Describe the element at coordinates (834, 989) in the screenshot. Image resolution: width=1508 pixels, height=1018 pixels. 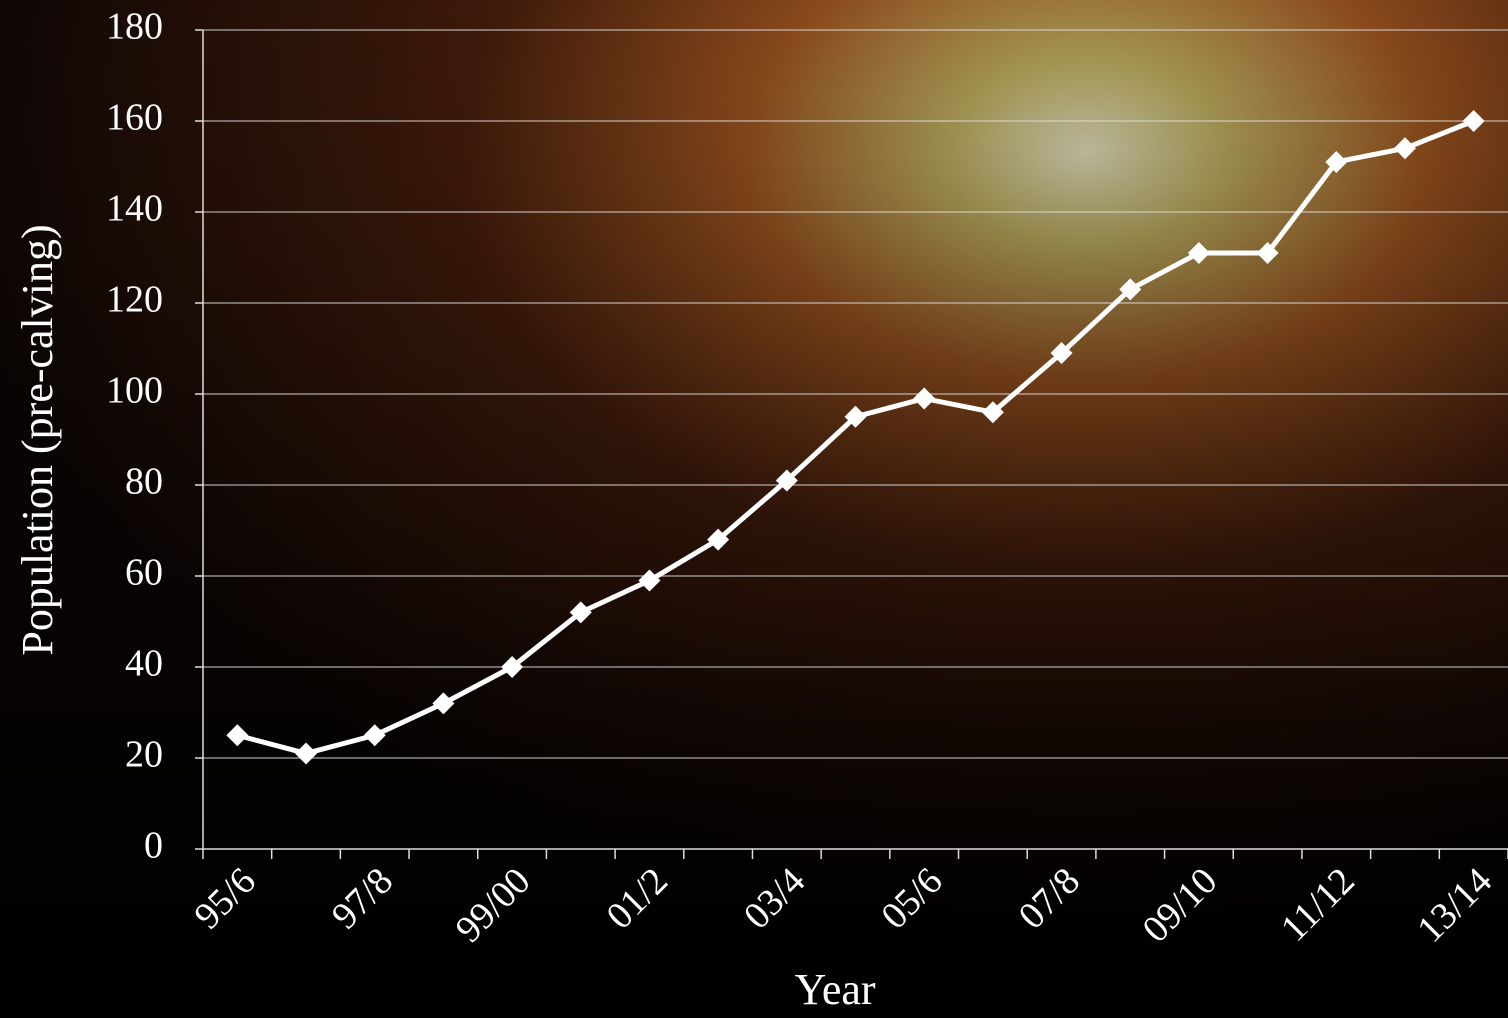
I see `x-axis-title: Year` at that location.